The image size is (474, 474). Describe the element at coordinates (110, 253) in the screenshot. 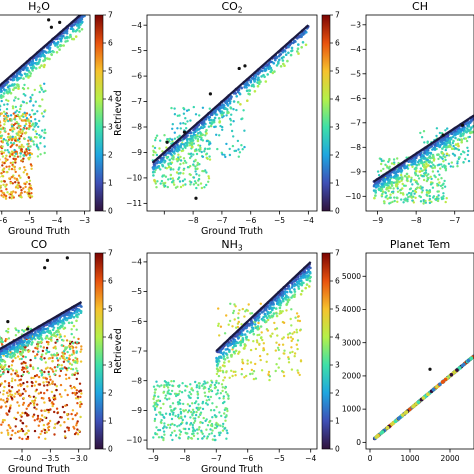

I see `colorbar-tick-label: 7` at that location.